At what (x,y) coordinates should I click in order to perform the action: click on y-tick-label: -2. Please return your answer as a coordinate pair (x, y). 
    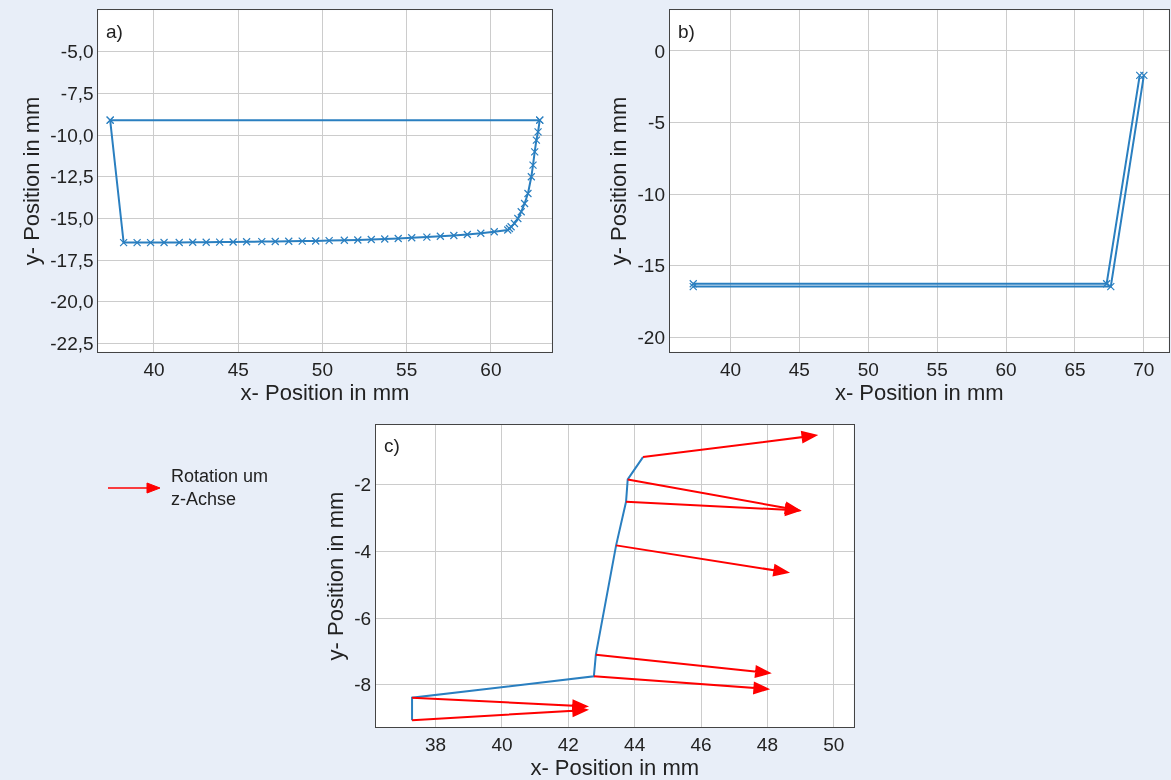
    Looking at the image, I should click on (363, 485).